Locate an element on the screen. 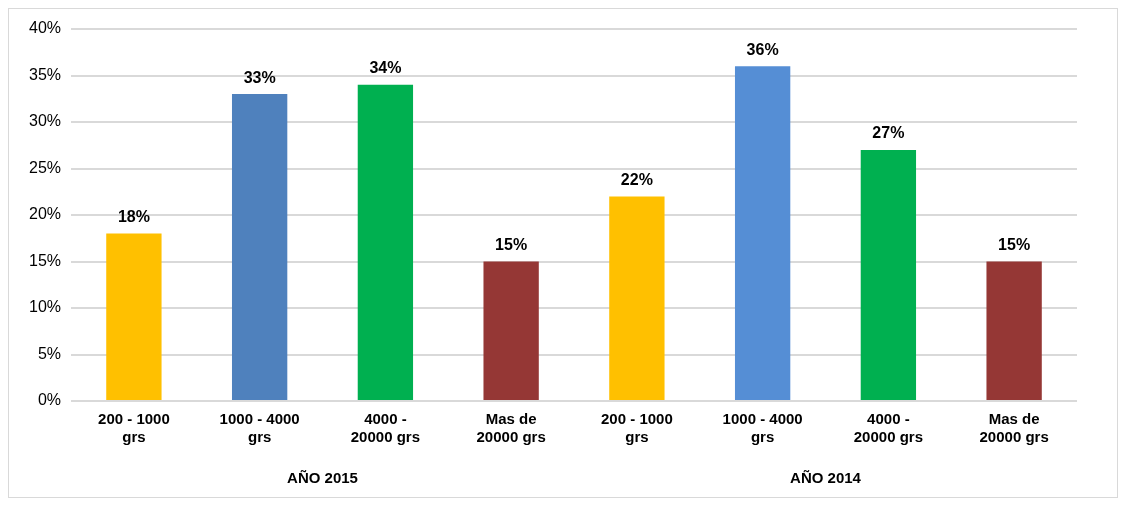 This screenshot has width=1128, height=506. y-tick-label: 15% is located at coordinates (45, 260).